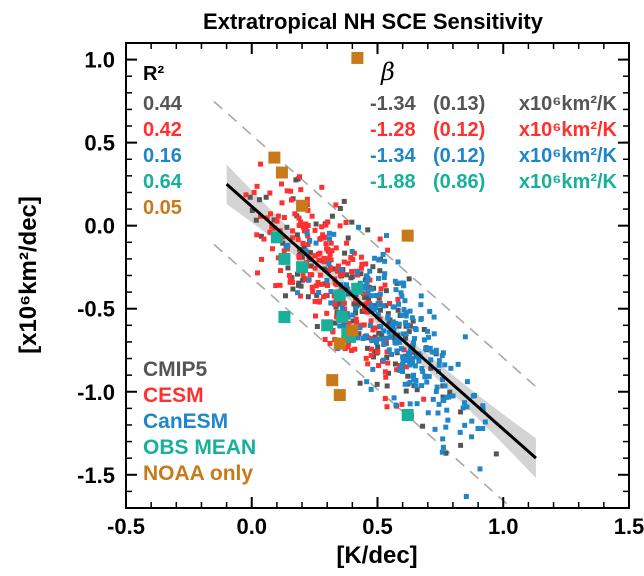 The image size is (644, 576). I want to click on beta-standard-error: (0.12), so click(459, 130).